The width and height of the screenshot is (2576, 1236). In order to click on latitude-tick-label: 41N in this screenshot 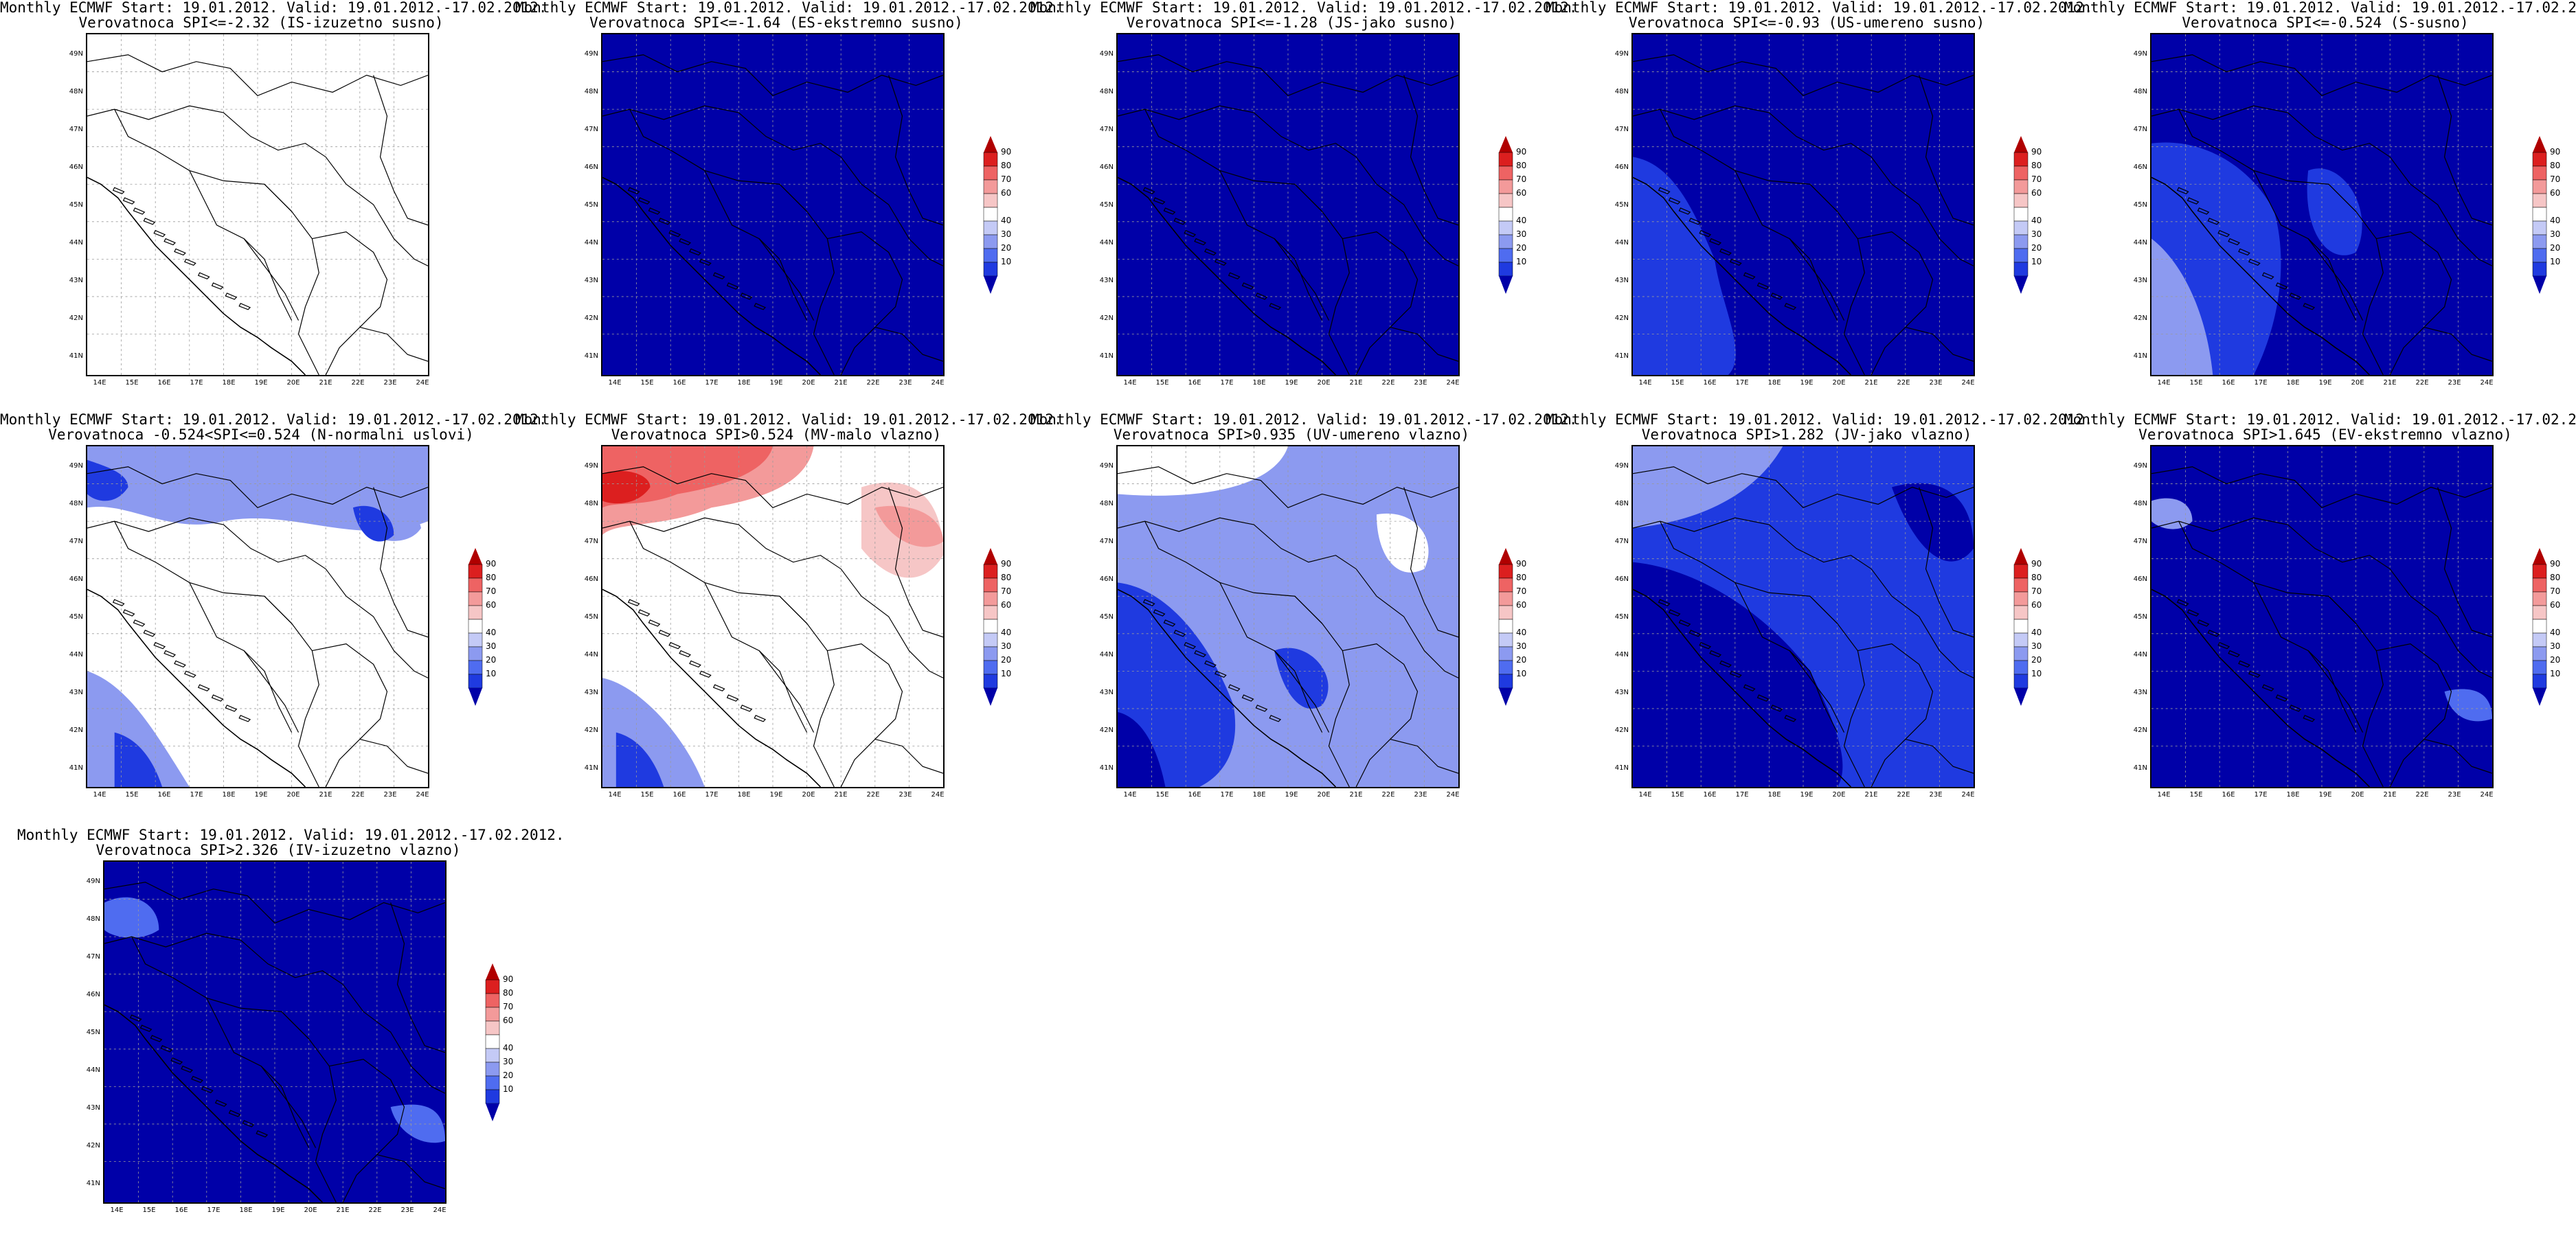, I will do `click(1621, 356)`.